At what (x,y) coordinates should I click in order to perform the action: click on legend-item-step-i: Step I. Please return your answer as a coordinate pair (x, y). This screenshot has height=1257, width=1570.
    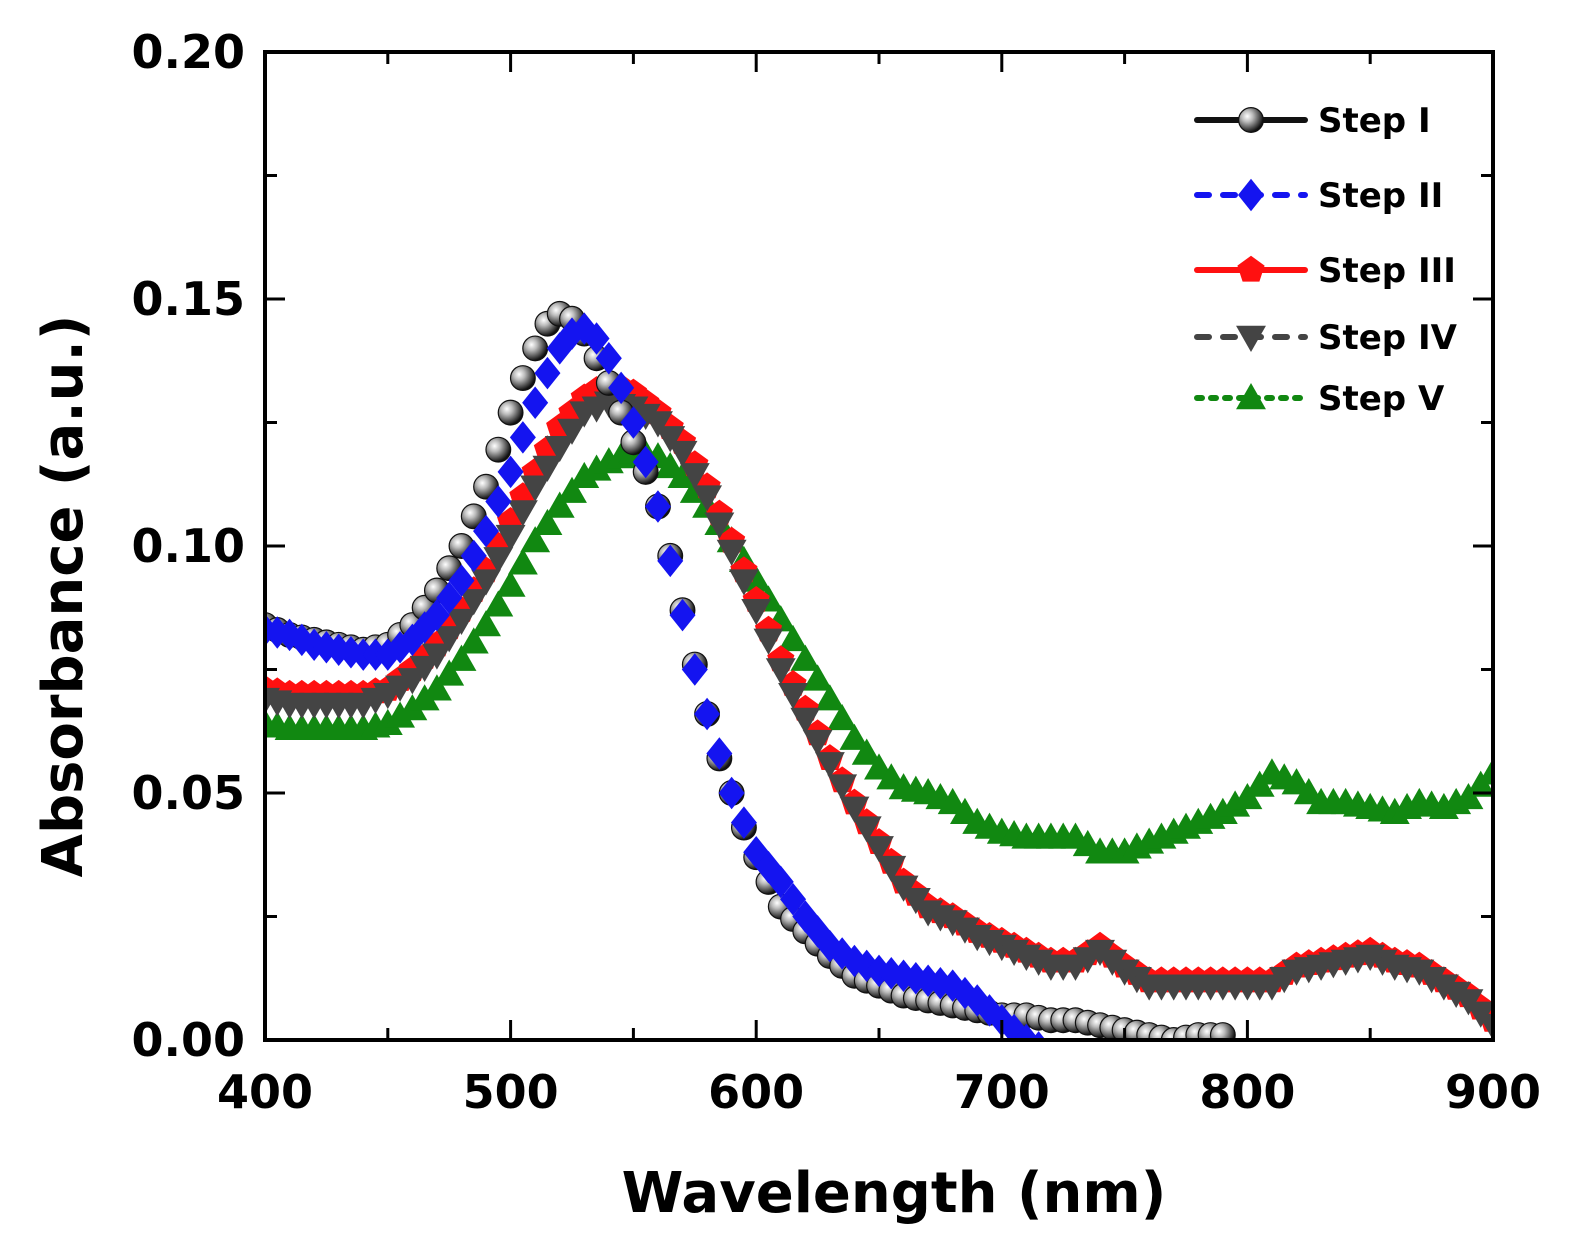
    Looking at the image, I should click on (1312, 121).